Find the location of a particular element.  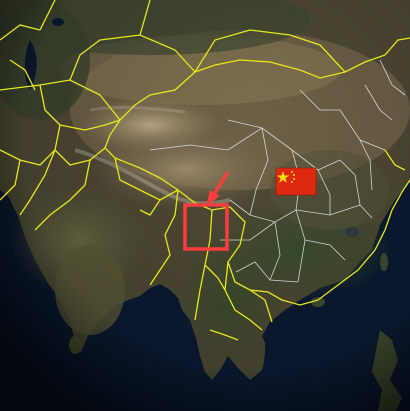

location-marker is located at coordinates (206, 211).